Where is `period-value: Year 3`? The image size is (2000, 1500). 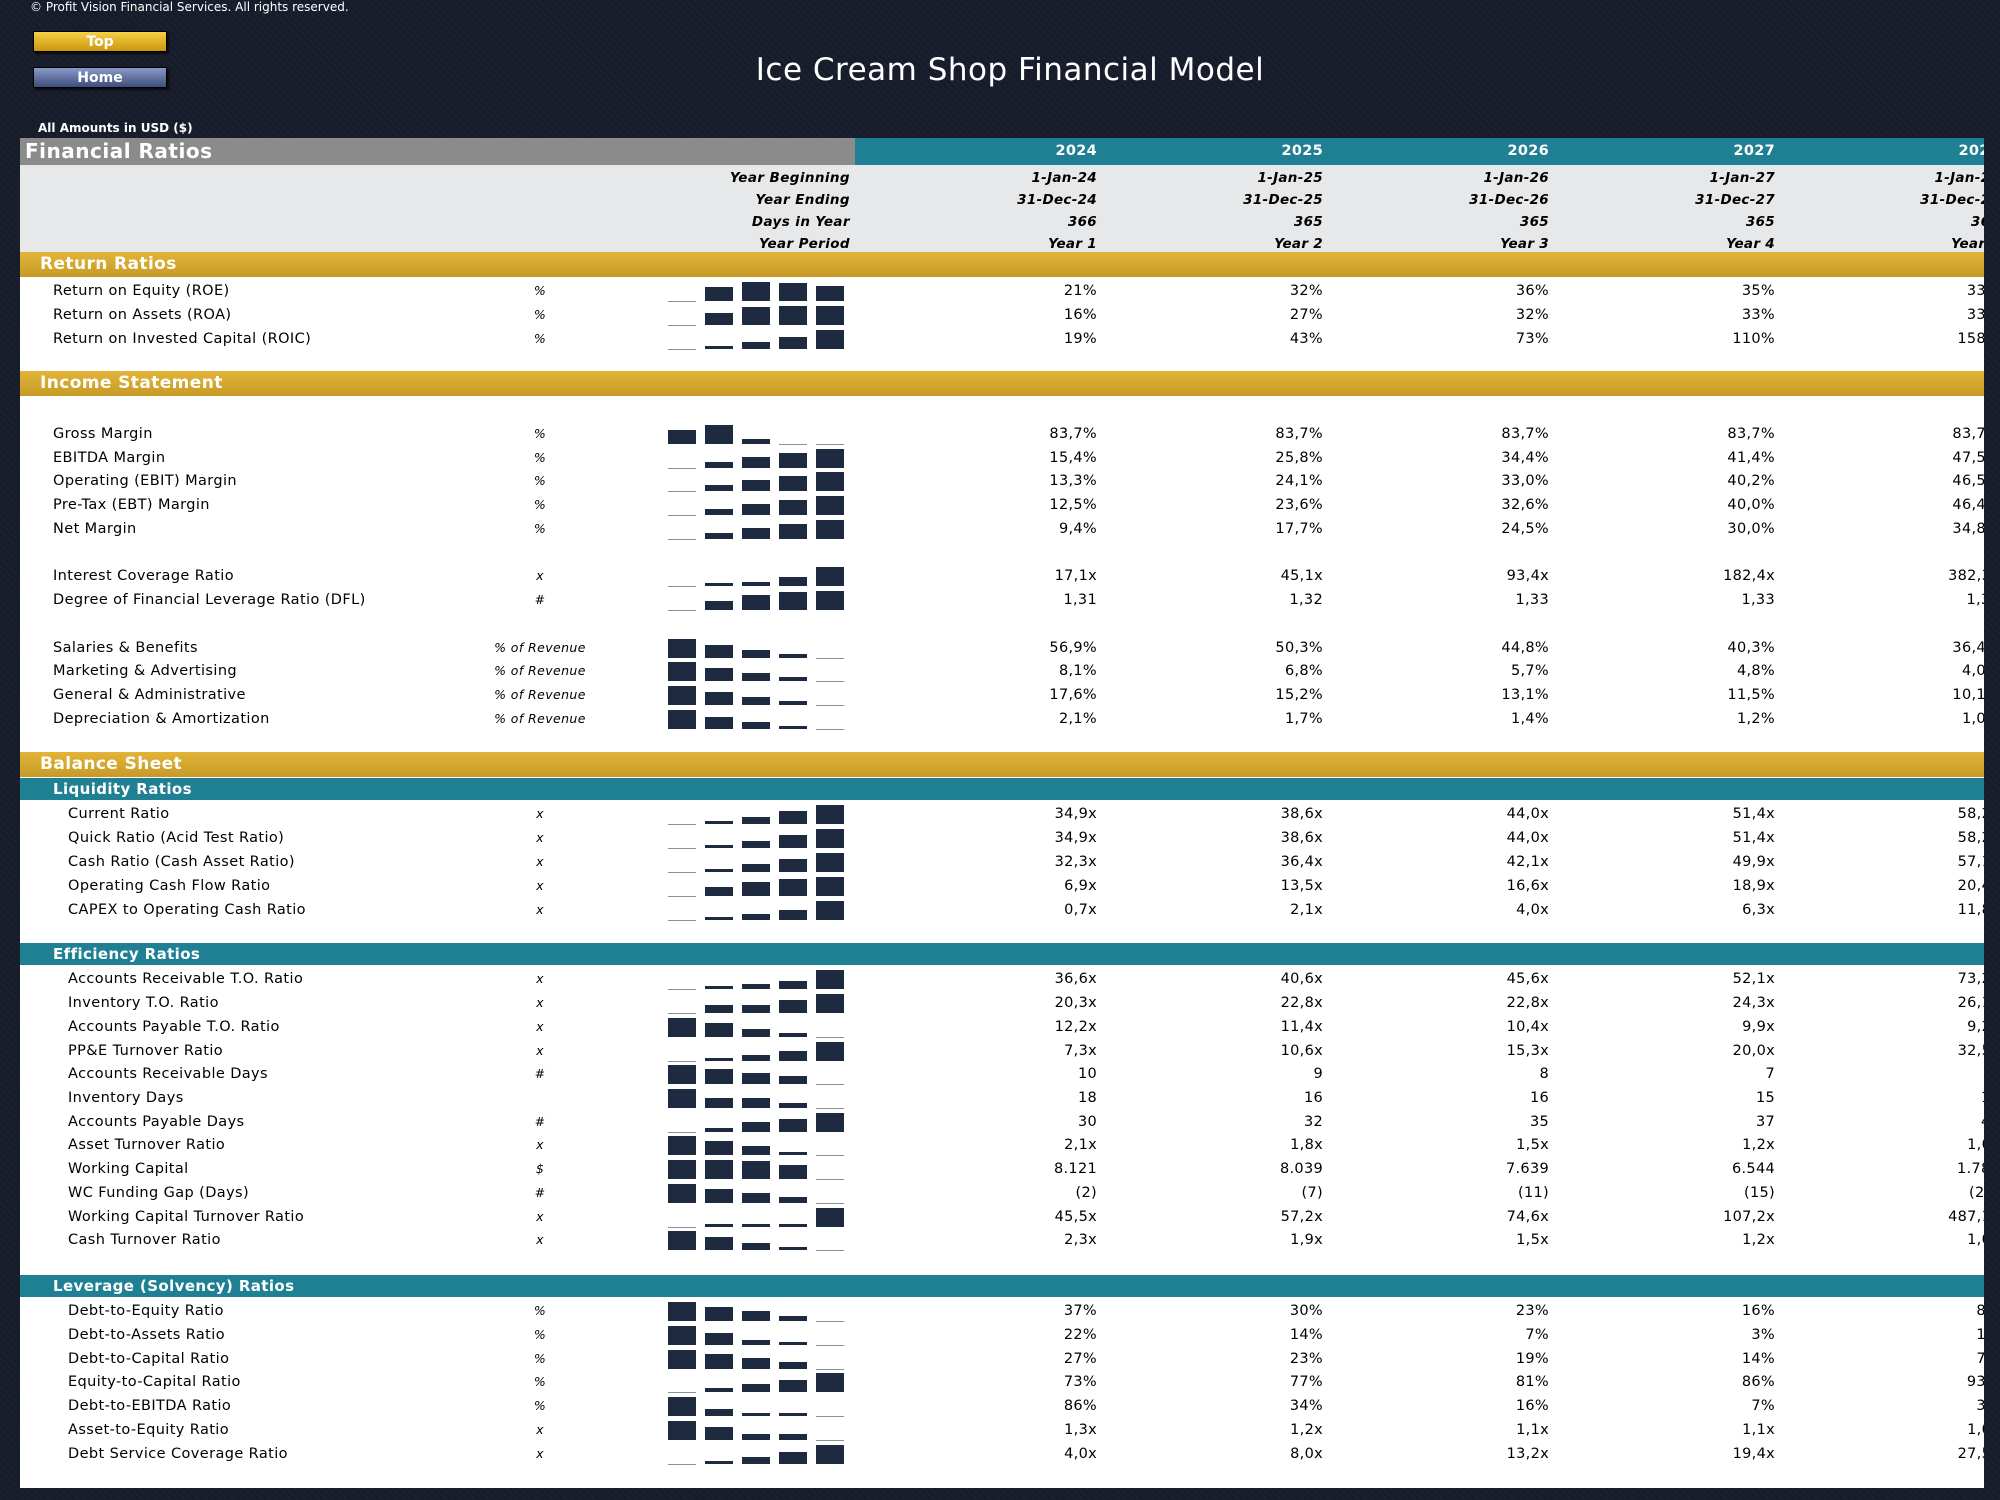
period-value: Year 3 is located at coordinates (1524, 244).